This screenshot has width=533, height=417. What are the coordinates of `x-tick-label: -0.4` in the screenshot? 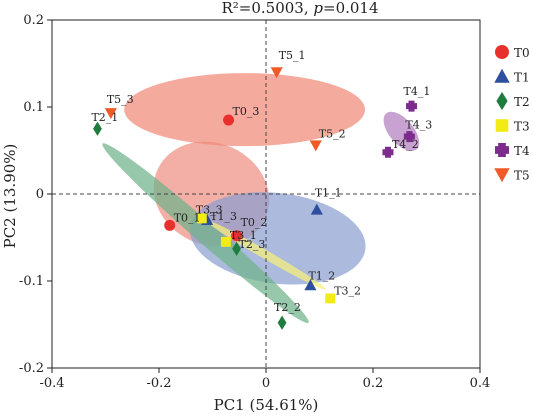 It's located at (51, 383).